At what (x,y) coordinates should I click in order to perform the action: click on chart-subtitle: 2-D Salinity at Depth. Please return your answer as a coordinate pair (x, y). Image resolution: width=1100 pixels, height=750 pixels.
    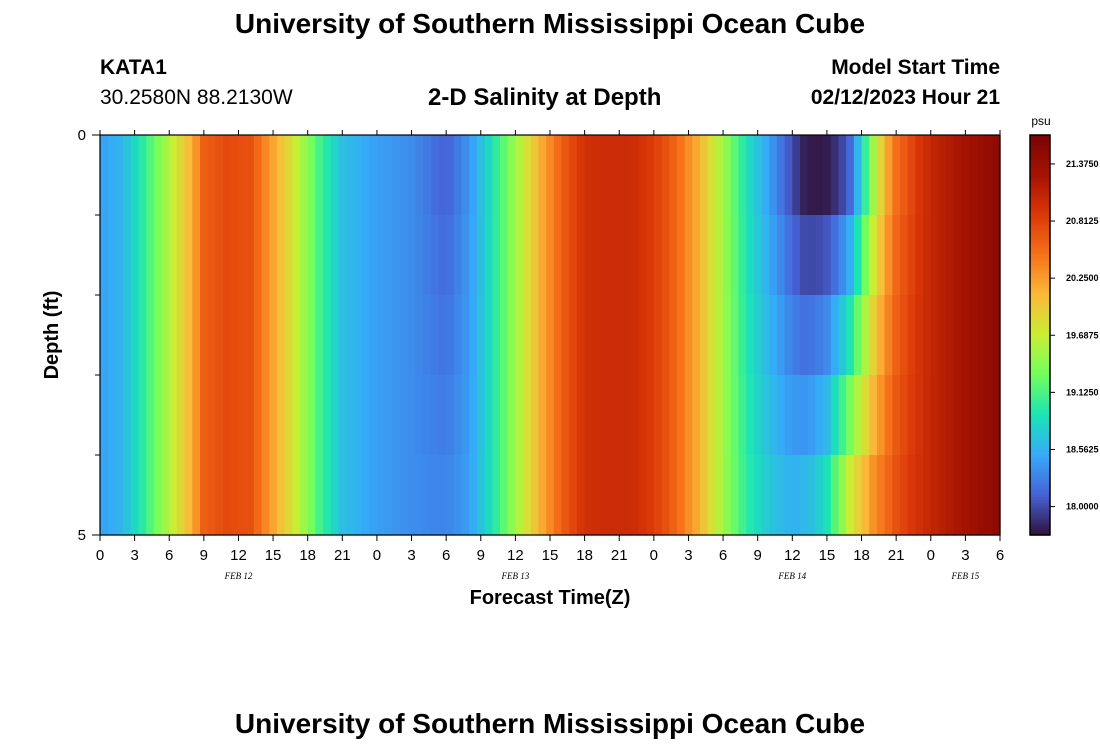
    Looking at the image, I should click on (545, 97).